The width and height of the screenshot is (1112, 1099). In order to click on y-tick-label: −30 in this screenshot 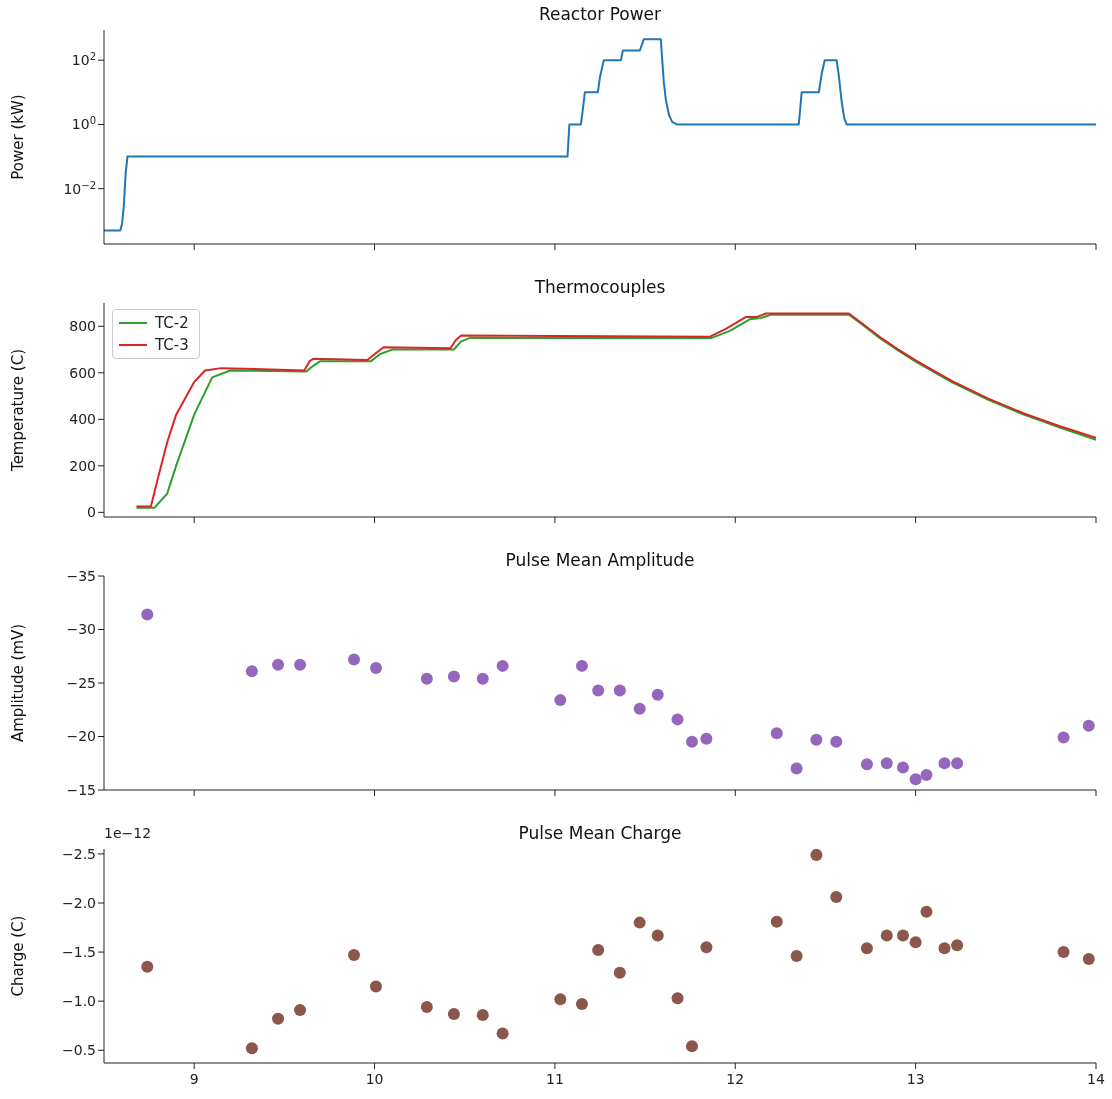, I will do `click(81, 629)`.